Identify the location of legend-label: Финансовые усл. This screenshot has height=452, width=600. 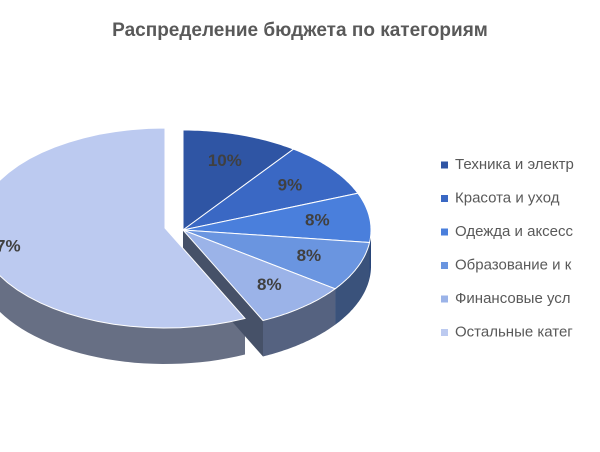
(513, 298).